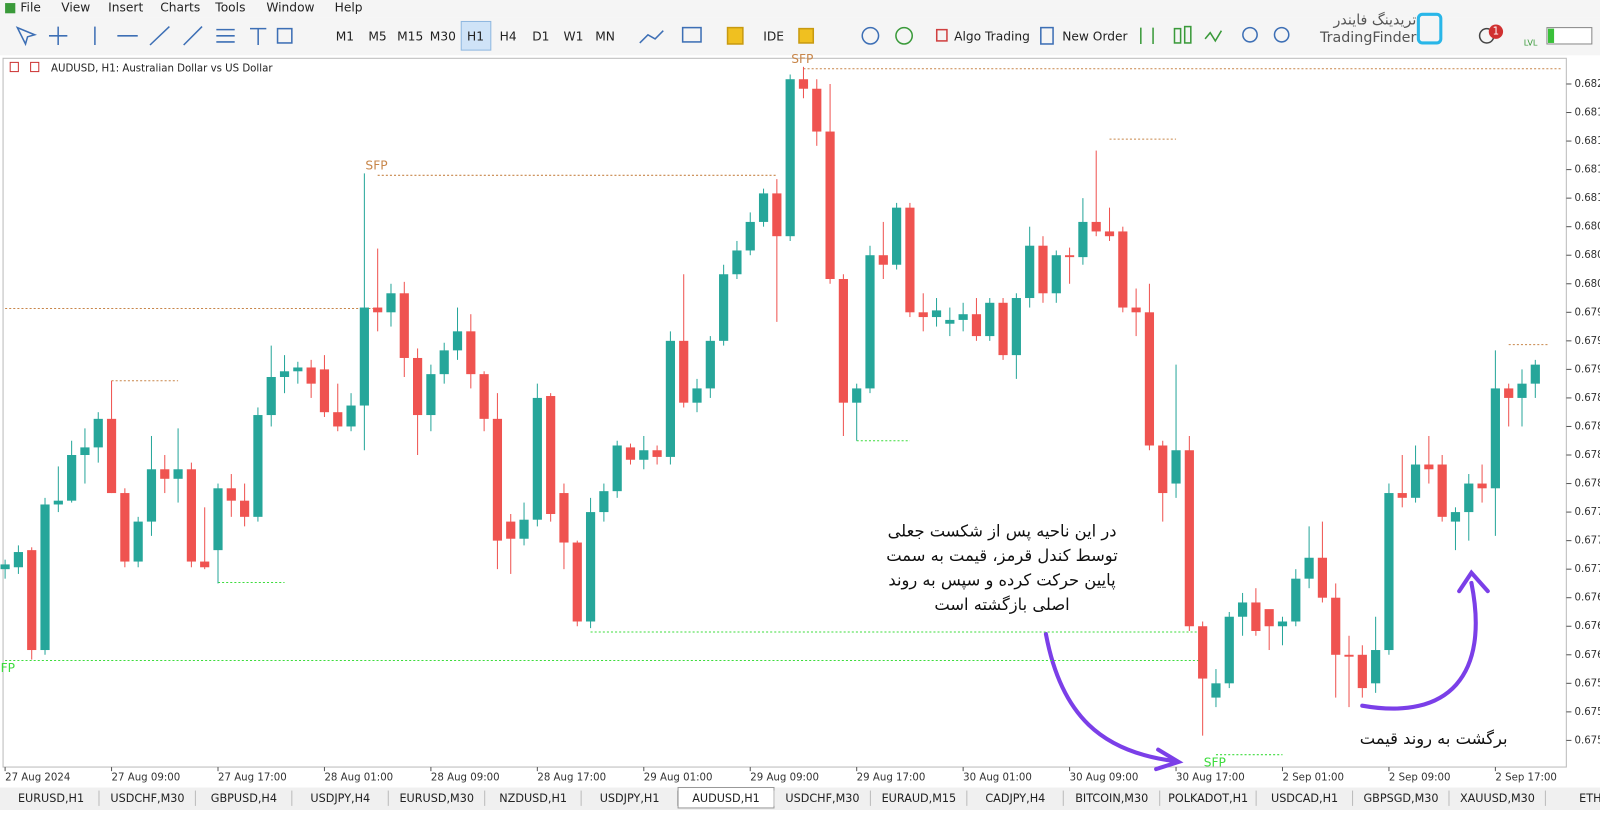 The height and width of the screenshot is (814, 1600). I want to click on tab: EURUSD,M30, so click(436, 798).